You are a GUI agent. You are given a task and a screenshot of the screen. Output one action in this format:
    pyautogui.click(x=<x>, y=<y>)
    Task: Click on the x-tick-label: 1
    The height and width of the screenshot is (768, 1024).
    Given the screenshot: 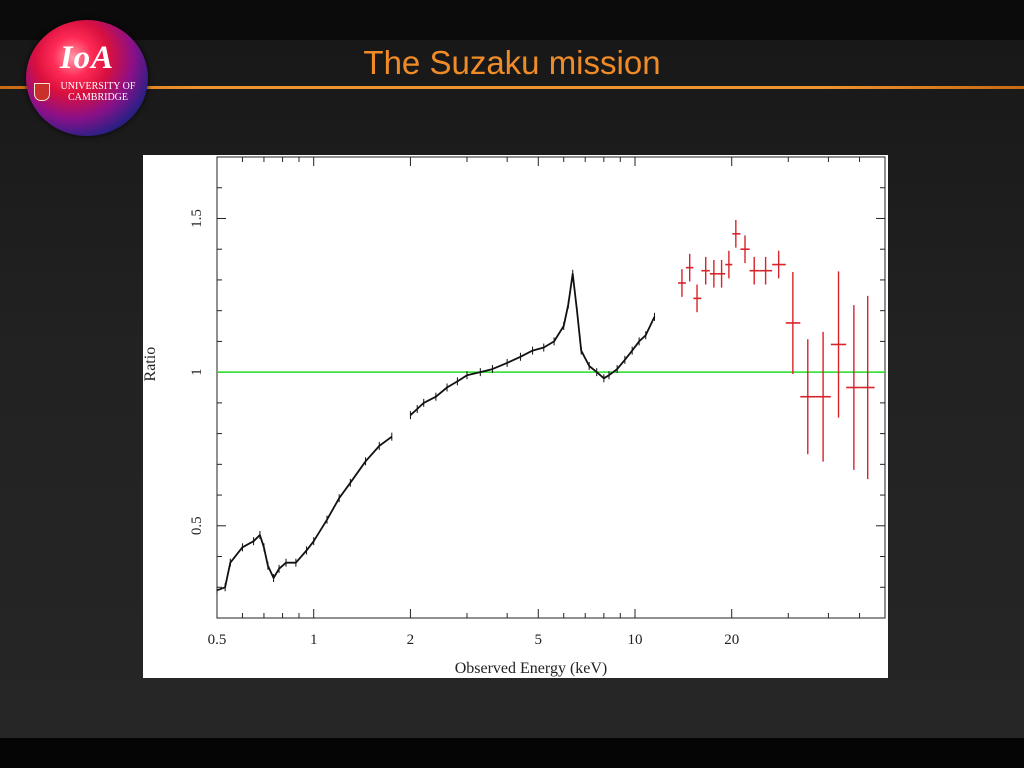 What is the action you would take?
    pyautogui.click(x=314, y=640)
    